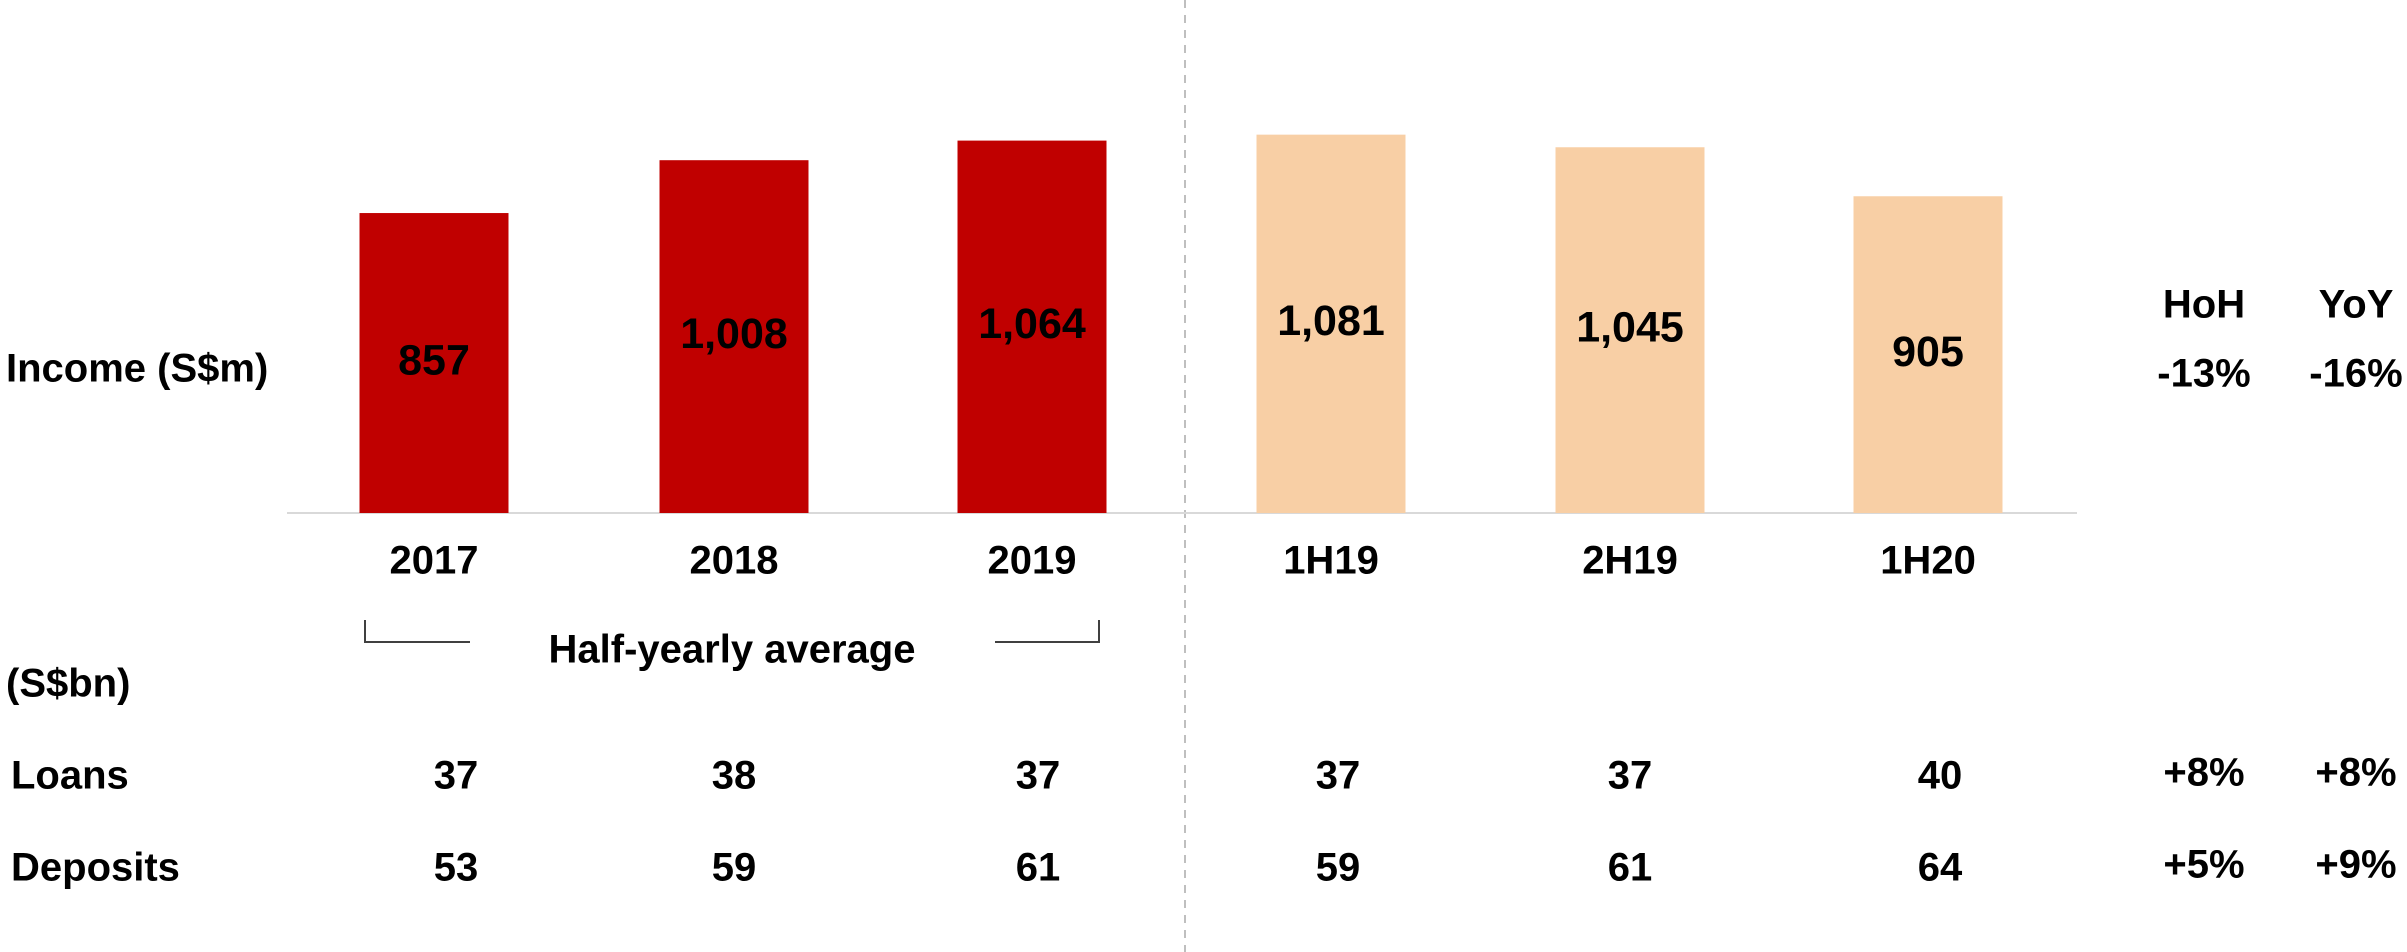 This screenshot has height=952, width=2407. I want to click on data-label: 1,008, so click(734, 334).